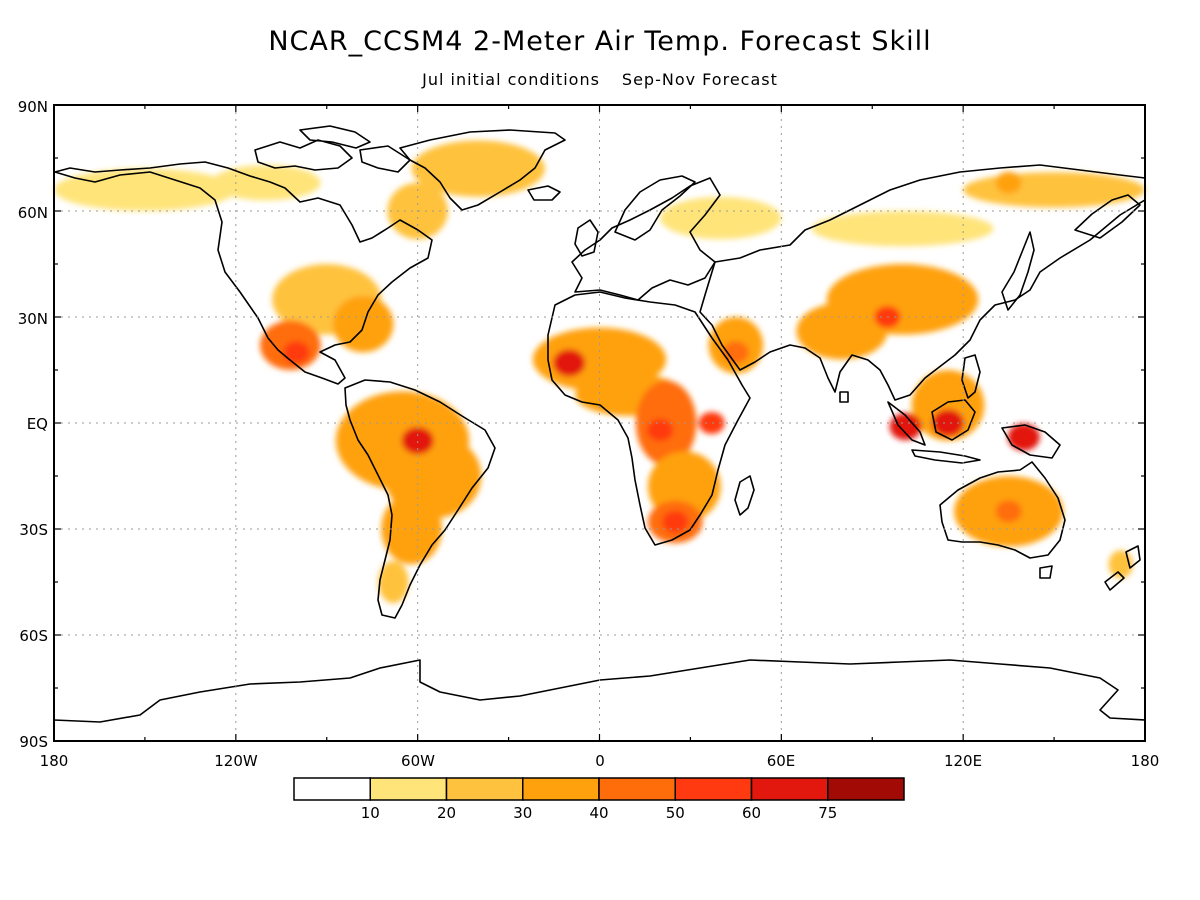  I want to click on lat-label-30s: 30S, so click(33, 530).